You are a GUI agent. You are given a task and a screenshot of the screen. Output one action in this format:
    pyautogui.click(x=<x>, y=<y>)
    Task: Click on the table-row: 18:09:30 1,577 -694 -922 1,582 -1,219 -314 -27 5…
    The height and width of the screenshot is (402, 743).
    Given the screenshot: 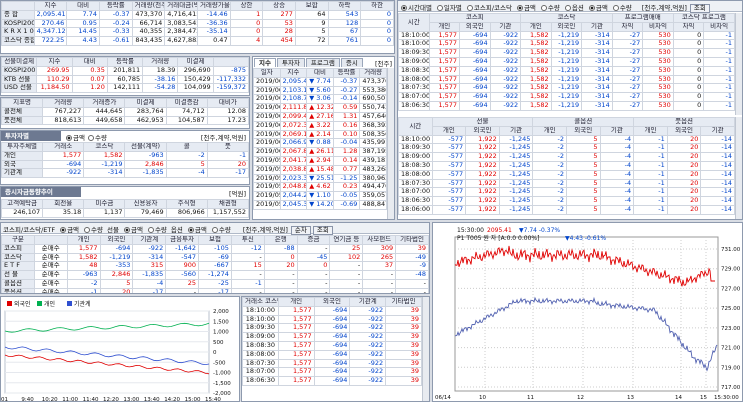 What is the action you would take?
    pyautogui.click(x=566, y=53)
    